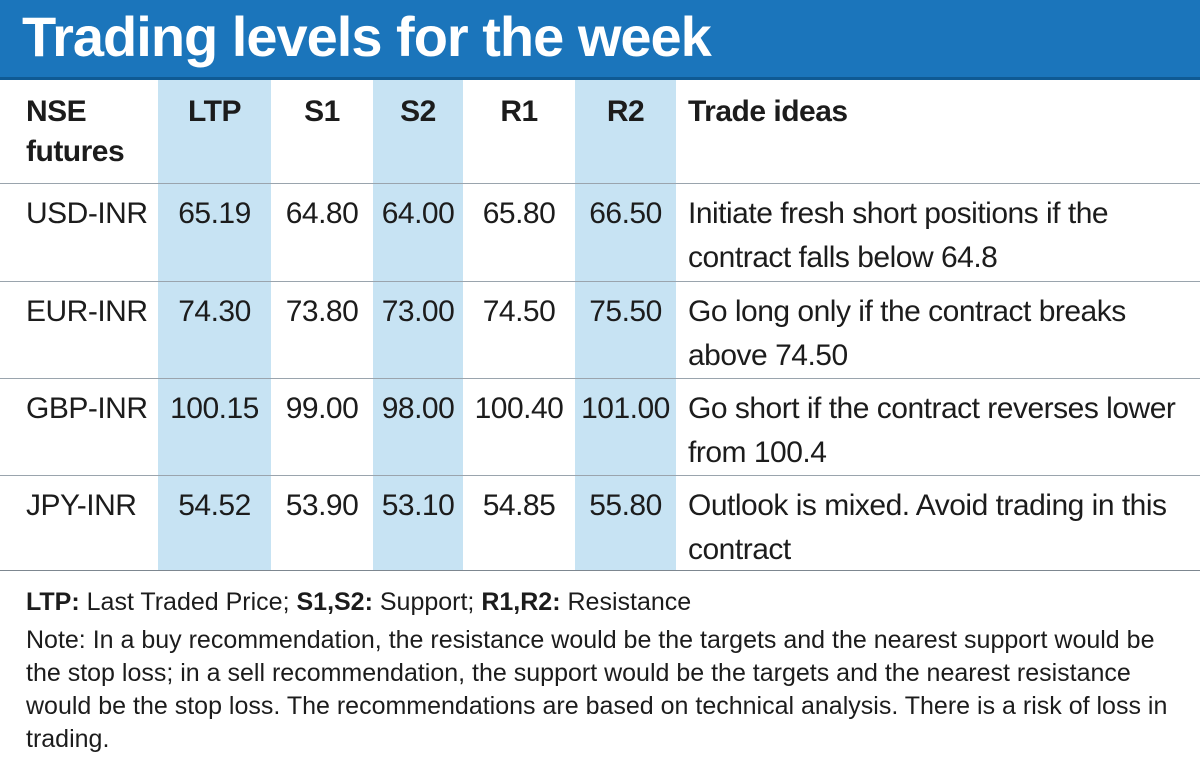  What do you see at coordinates (322, 408) in the screenshot?
I see `row-s1: 99.00` at bounding box center [322, 408].